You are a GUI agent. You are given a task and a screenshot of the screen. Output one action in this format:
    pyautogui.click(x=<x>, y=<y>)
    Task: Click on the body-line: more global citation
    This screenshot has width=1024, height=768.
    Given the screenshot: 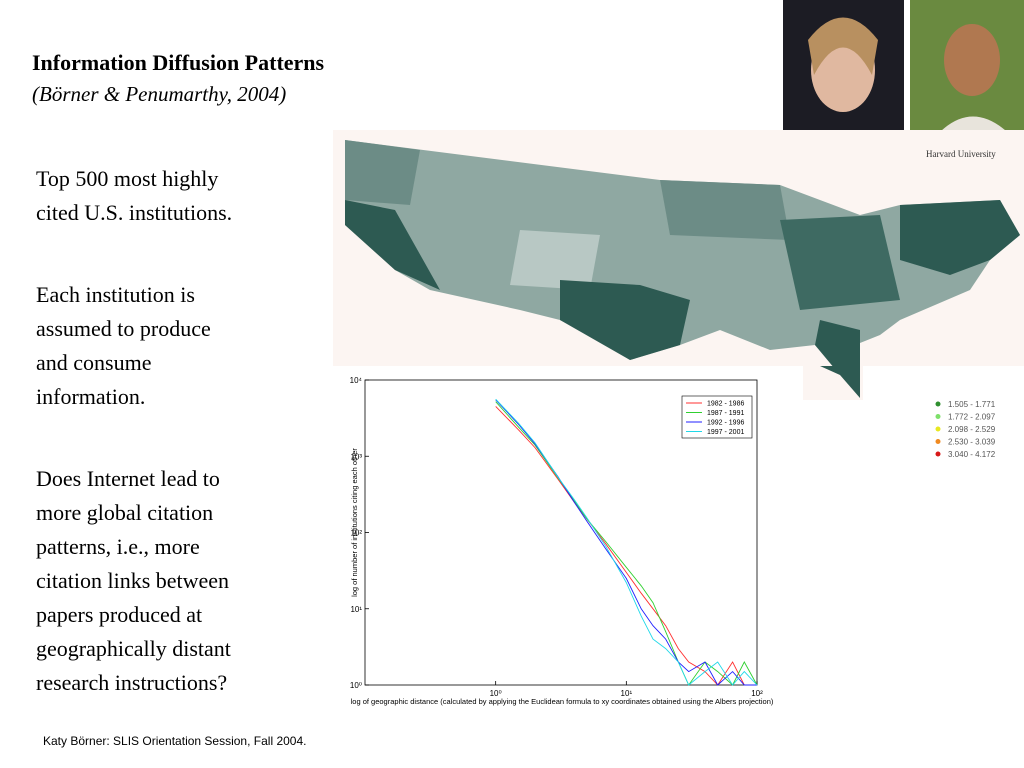 What is the action you would take?
    pyautogui.click(x=124, y=512)
    